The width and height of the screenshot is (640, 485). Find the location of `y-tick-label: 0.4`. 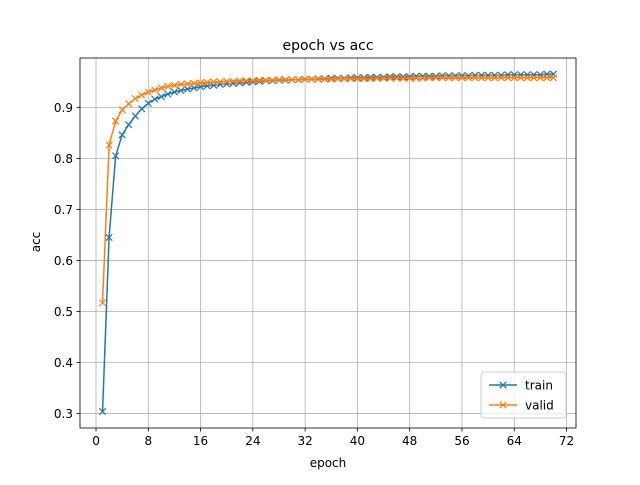

y-tick-label: 0.4 is located at coordinates (63, 363).